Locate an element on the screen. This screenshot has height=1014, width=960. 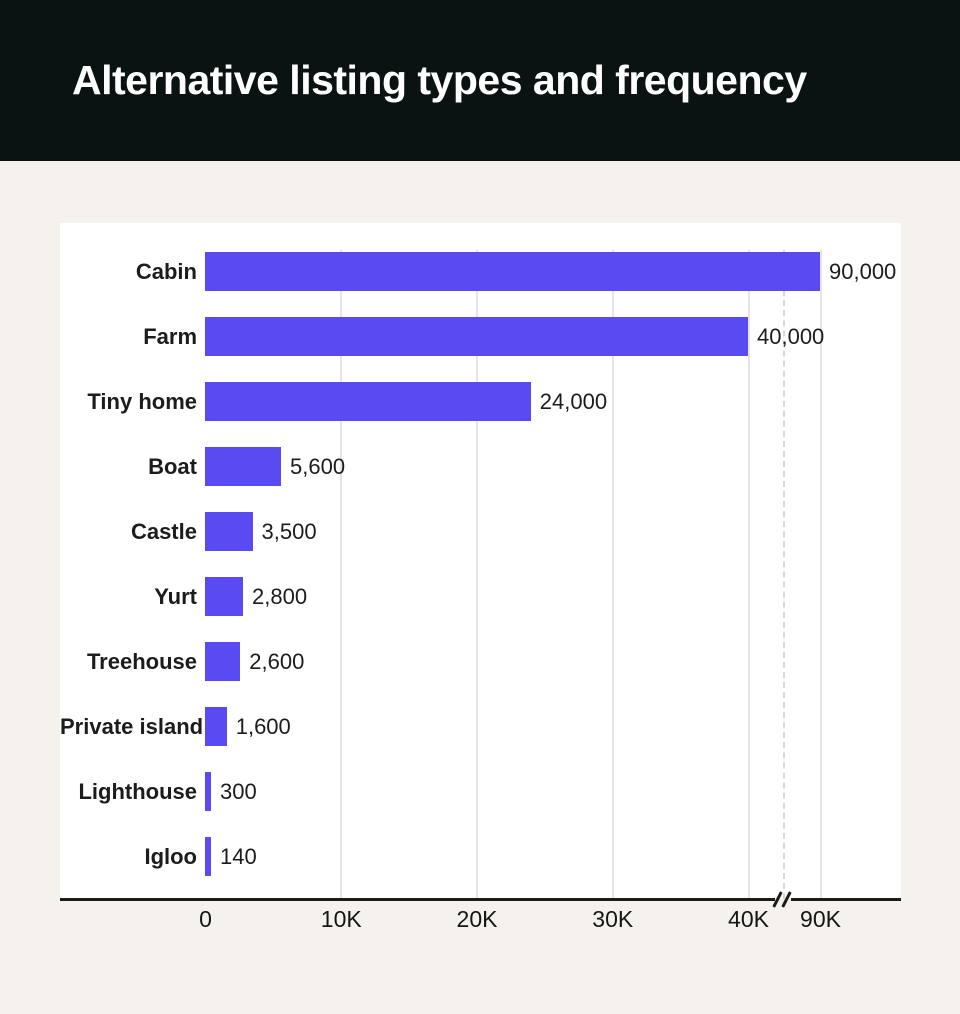
x-axis-line-left is located at coordinates (417, 899).